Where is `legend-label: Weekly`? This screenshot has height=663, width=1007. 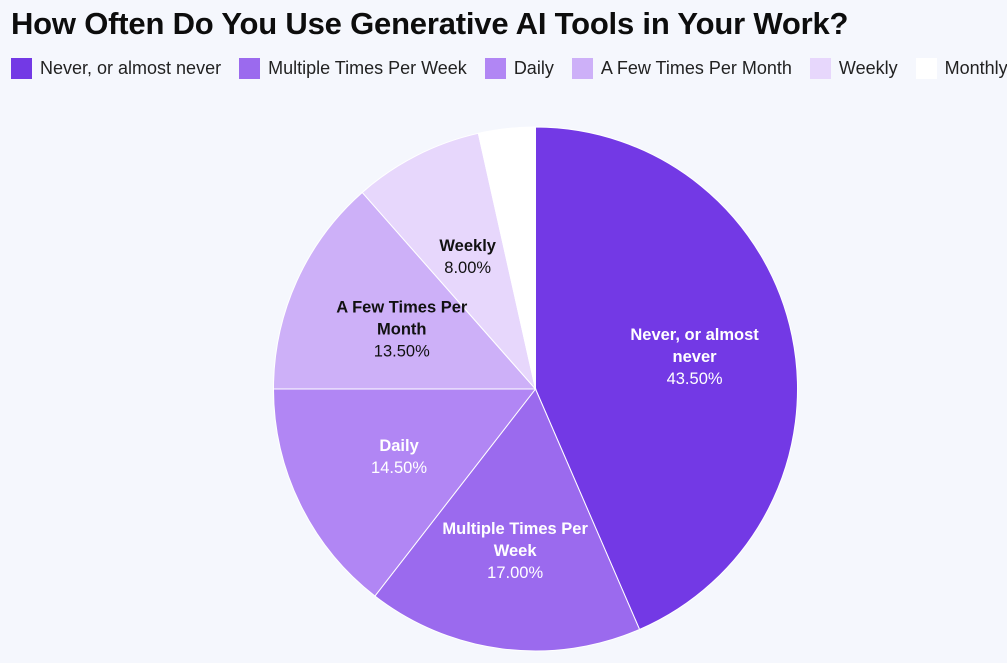
legend-label: Weekly is located at coordinates (868, 68).